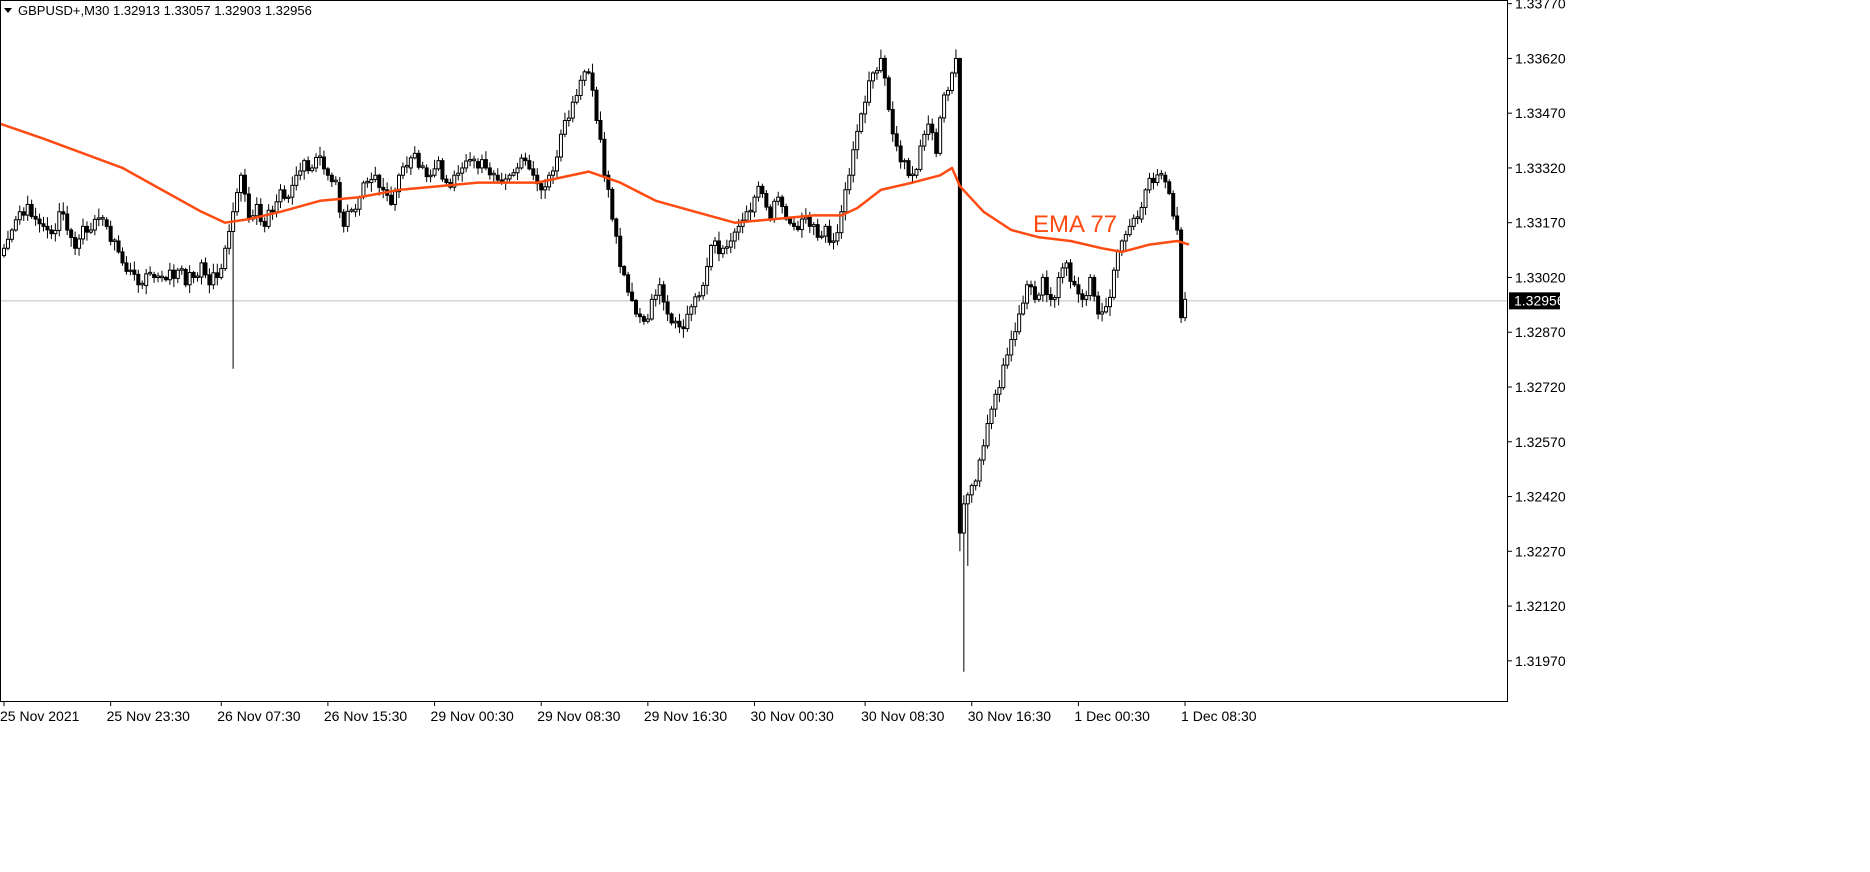  Describe the element at coordinates (148, 716) in the screenshot. I see `x-tick-label: 25 Nov 23:30` at that location.